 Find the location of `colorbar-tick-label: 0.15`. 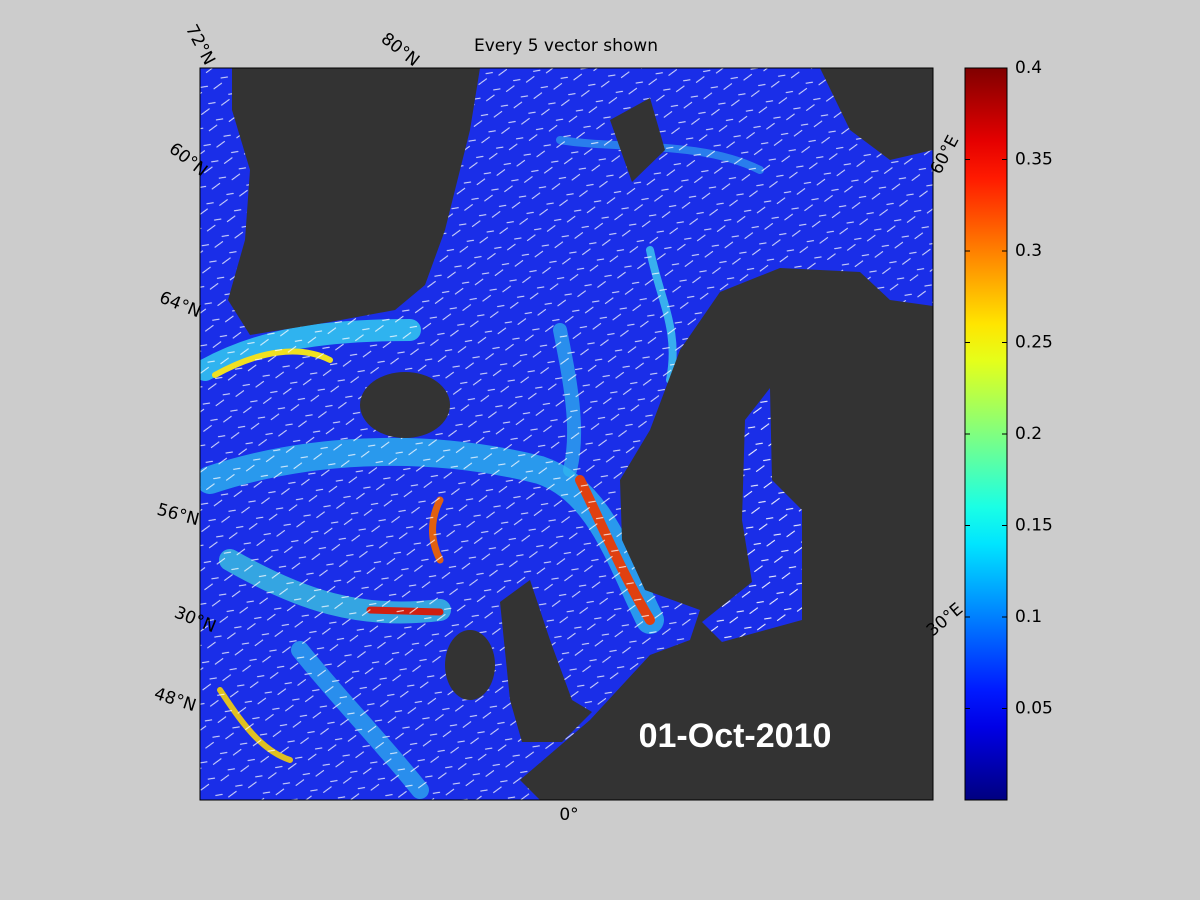

colorbar-tick-label: 0.15 is located at coordinates (1034, 526).